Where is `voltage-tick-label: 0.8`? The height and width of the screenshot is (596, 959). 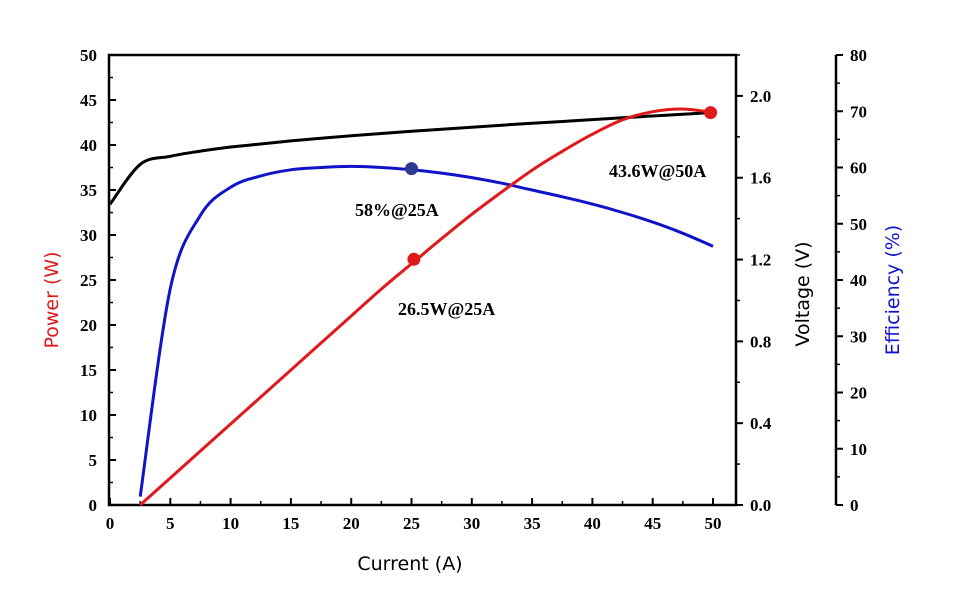 voltage-tick-label: 0.8 is located at coordinates (760, 341).